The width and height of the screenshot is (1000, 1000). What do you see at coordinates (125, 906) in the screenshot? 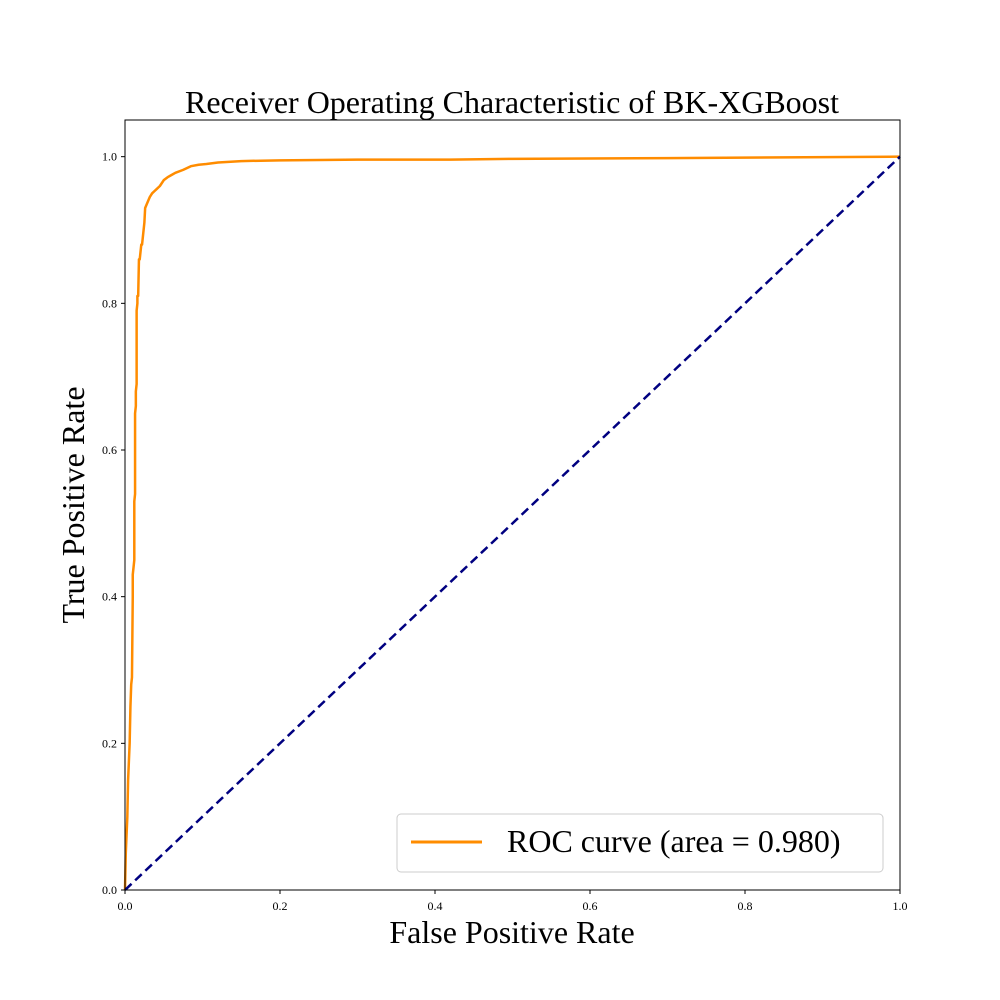
I see `x-tick-label: 0.0` at bounding box center [125, 906].